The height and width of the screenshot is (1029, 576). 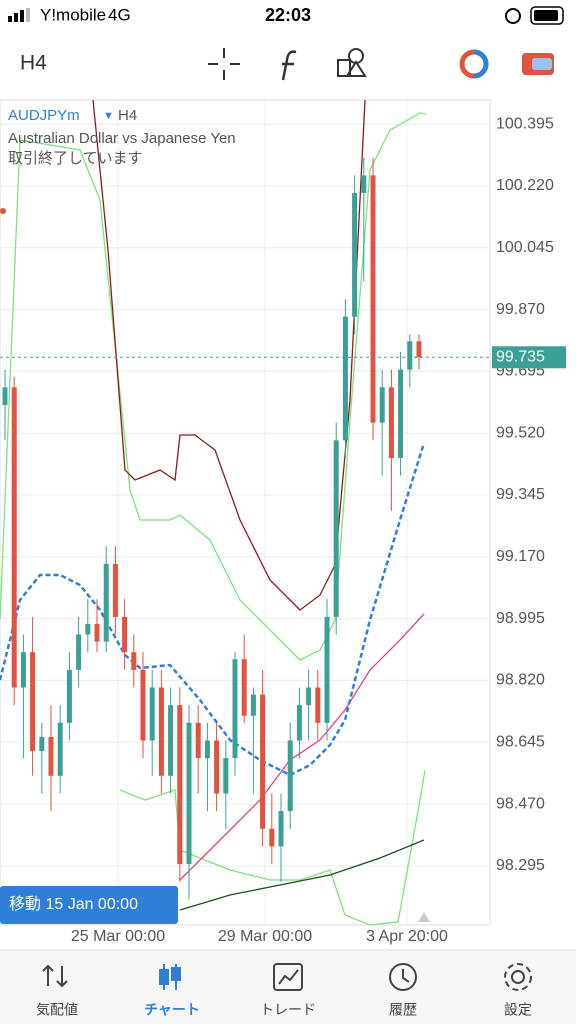 I want to click on dropdown-arrow: ▼, so click(x=108, y=116).